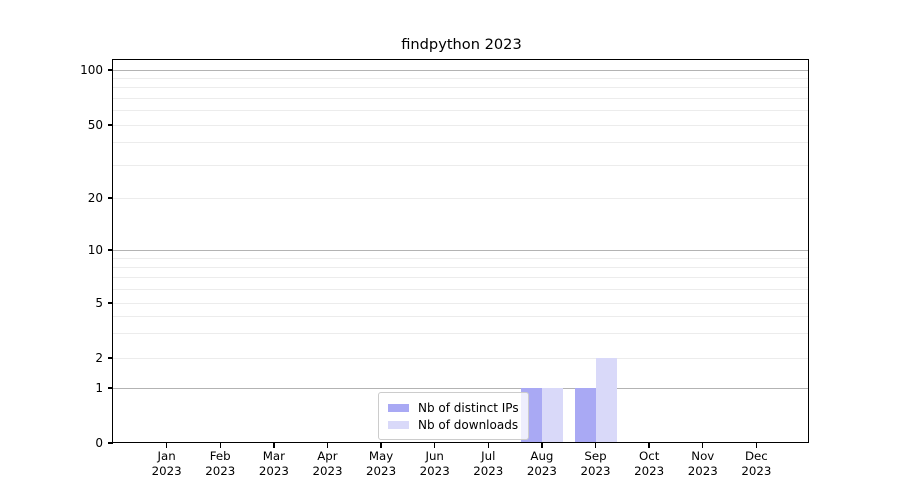 The width and height of the screenshot is (900, 500). Describe the element at coordinates (166, 456) in the screenshot. I see `x-tick-line: Jan` at that location.